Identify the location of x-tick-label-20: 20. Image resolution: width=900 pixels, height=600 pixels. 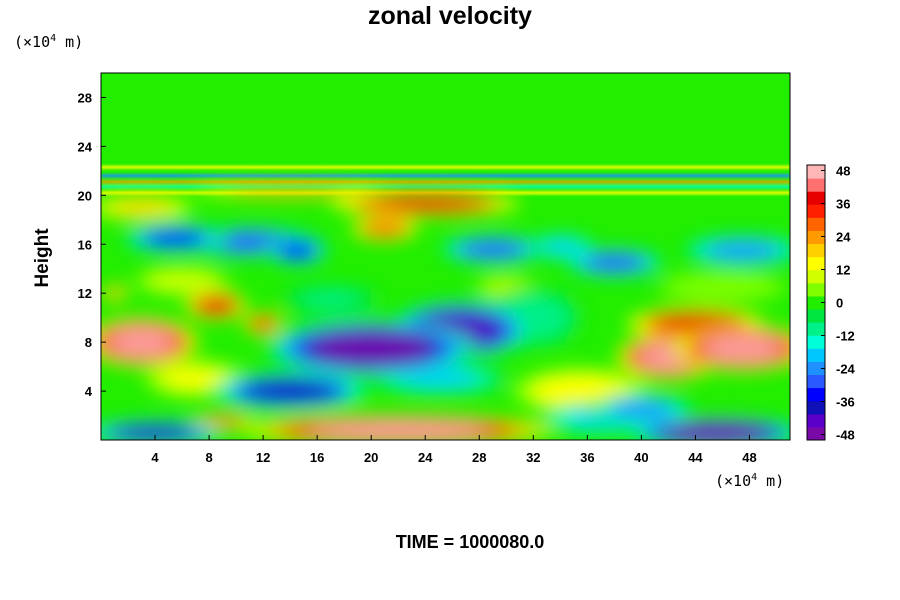
(371, 457).